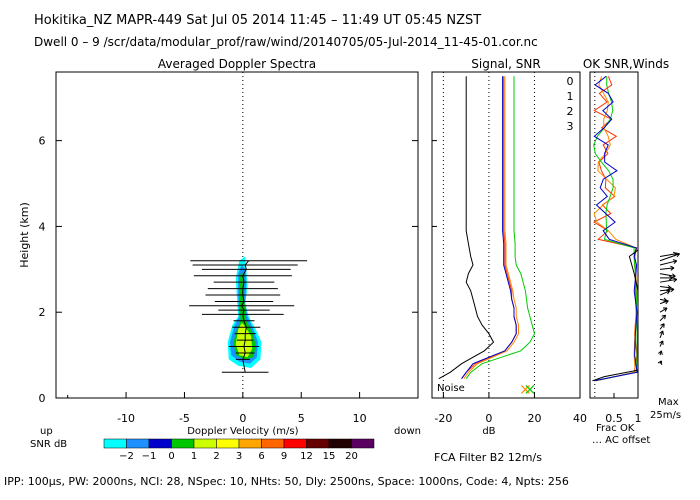 Image resolution: width=700 pixels, height=500 pixels. Describe the element at coordinates (202, 450) in the screenshot. I see `snr-colorbar: SNR dB−2 −1 0 1 2 3 6 9 12 15 20` at that location.